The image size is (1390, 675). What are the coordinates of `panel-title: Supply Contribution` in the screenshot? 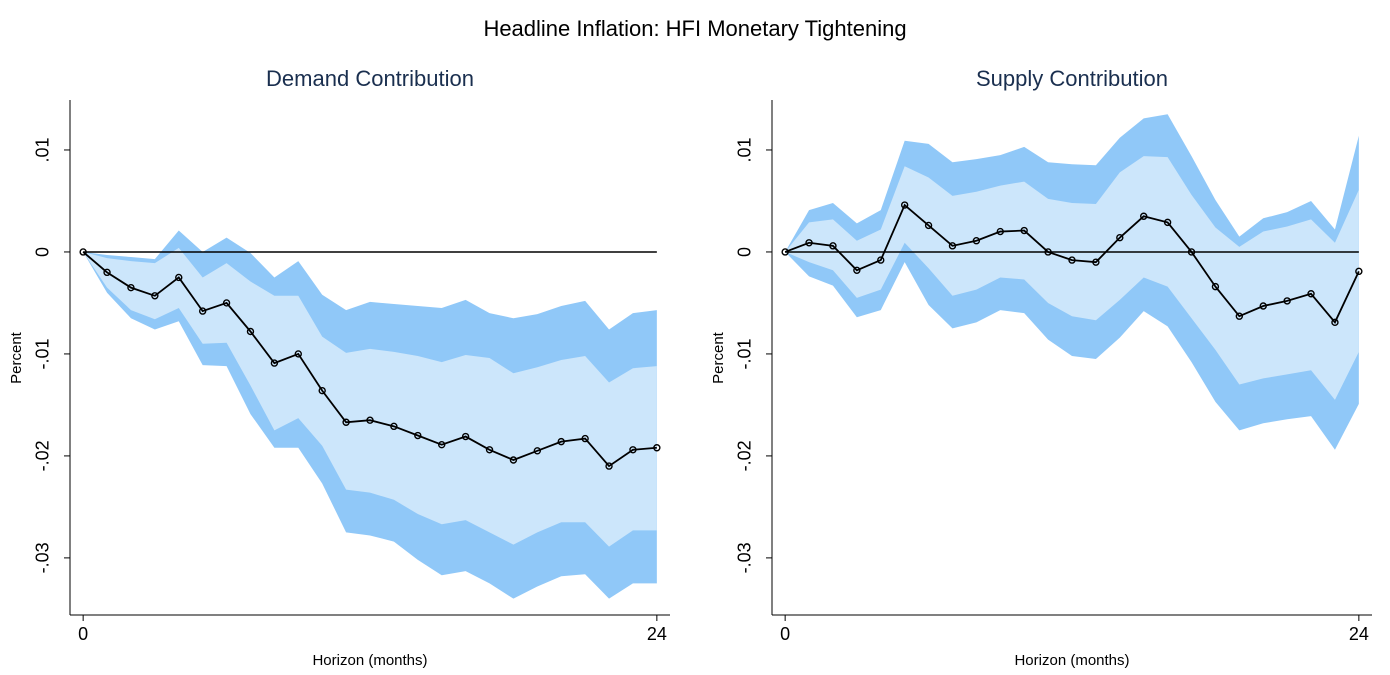 It's located at (1072, 78).